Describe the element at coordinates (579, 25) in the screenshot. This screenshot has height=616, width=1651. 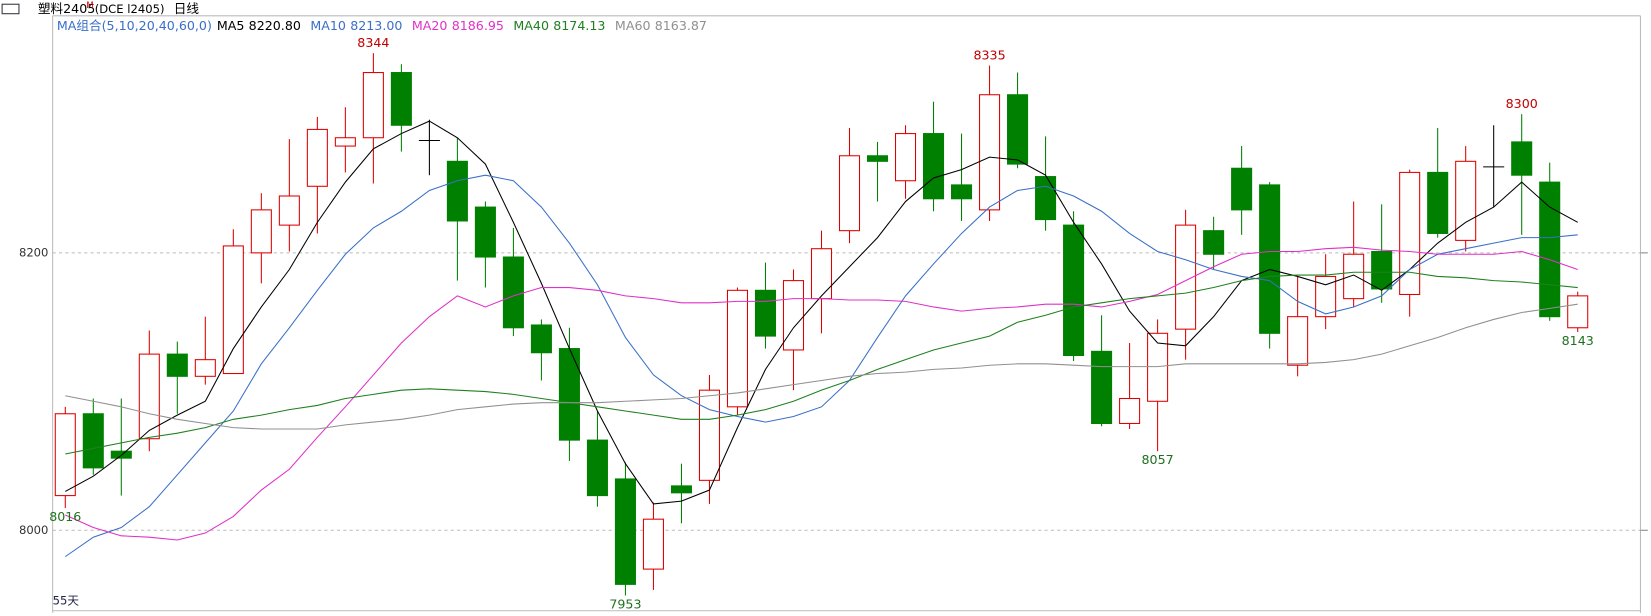
I see `legend-value: 8174.13` at that location.